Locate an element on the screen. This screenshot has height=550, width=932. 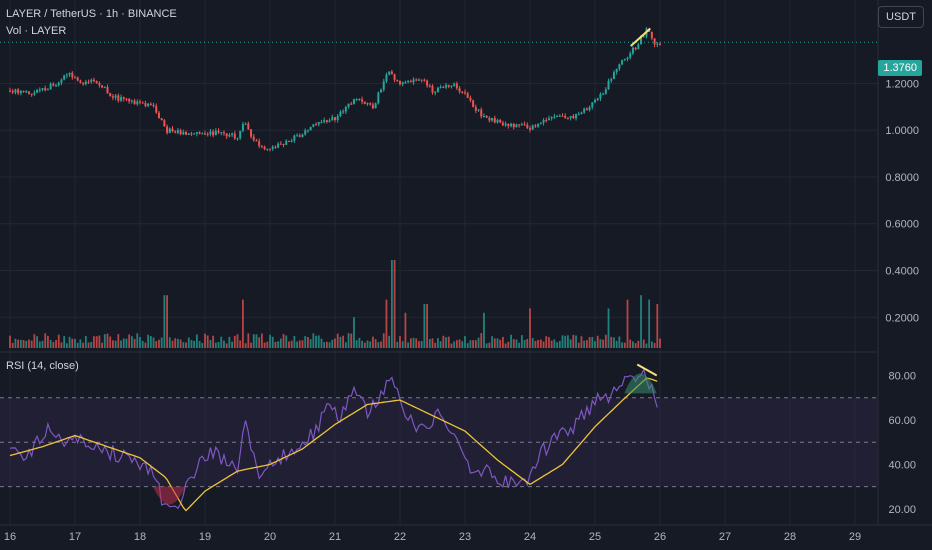
price-tick-label: 0.2000 is located at coordinates (902, 318).